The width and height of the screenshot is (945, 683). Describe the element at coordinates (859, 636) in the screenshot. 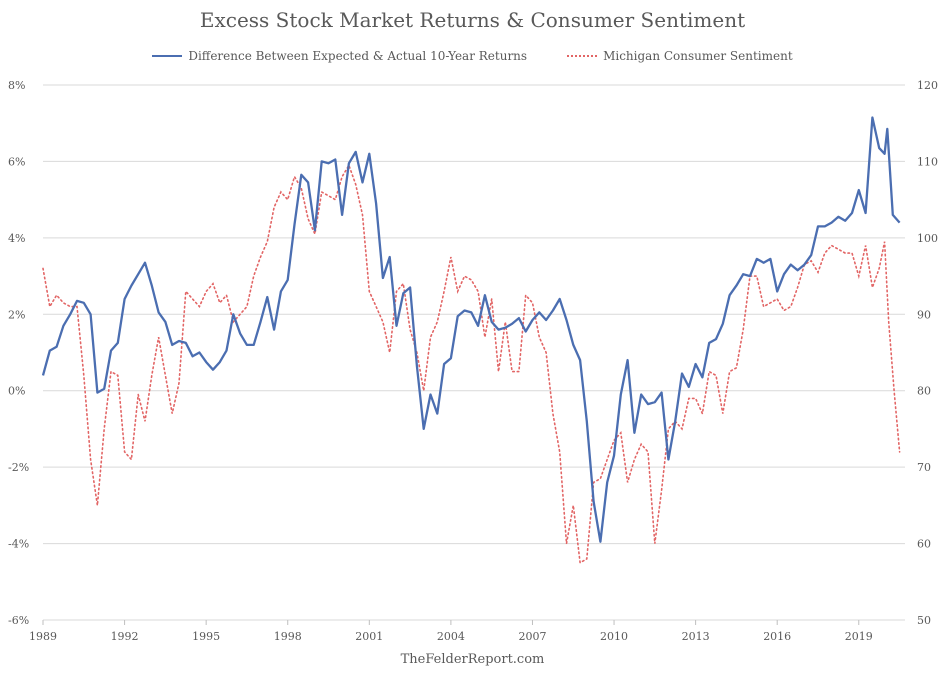

I see `x-tick-label: 2019` at that location.